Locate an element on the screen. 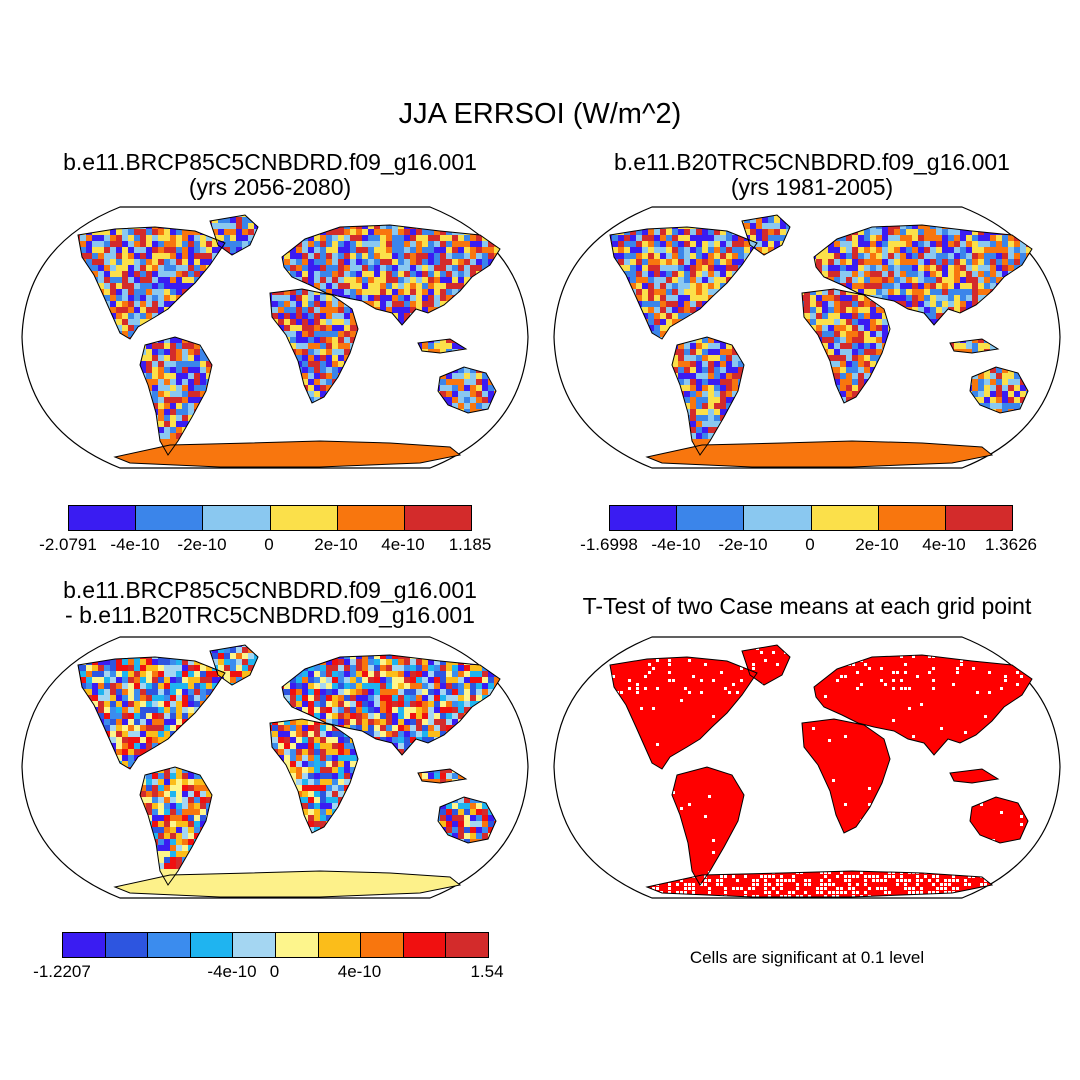 Image resolution: width=1080 pixels, height=1080 pixels. panel-3-colorbar-labels: -1.2207 -4e-10 0 4e-10 1.54 is located at coordinates (268, 973).